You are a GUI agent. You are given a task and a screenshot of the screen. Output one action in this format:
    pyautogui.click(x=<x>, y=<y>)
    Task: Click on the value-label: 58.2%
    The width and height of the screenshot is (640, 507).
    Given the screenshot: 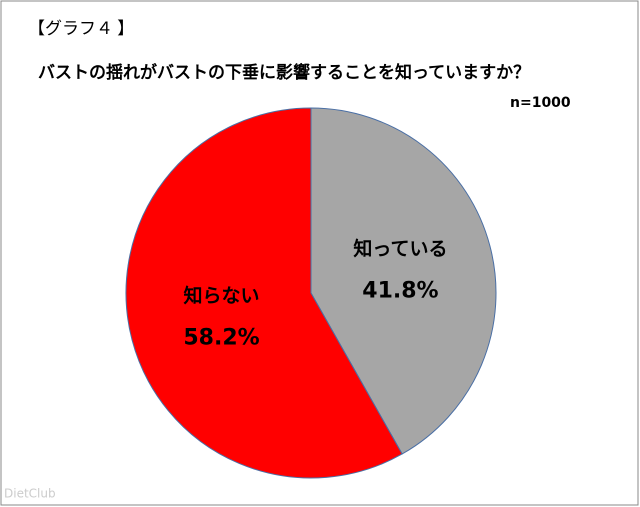 What is the action you would take?
    pyautogui.click(x=221, y=338)
    